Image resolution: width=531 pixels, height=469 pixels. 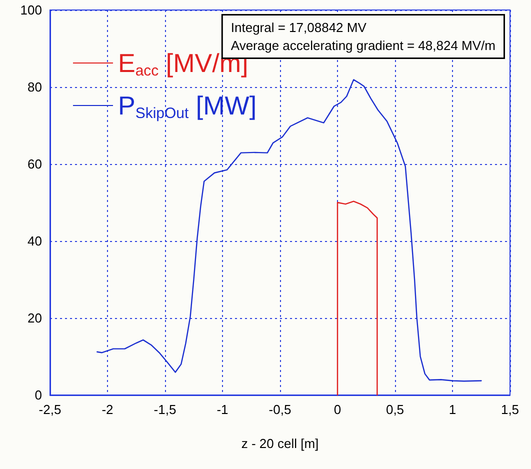 I want to click on x-tick-label: -2, so click(x=108, y=409).